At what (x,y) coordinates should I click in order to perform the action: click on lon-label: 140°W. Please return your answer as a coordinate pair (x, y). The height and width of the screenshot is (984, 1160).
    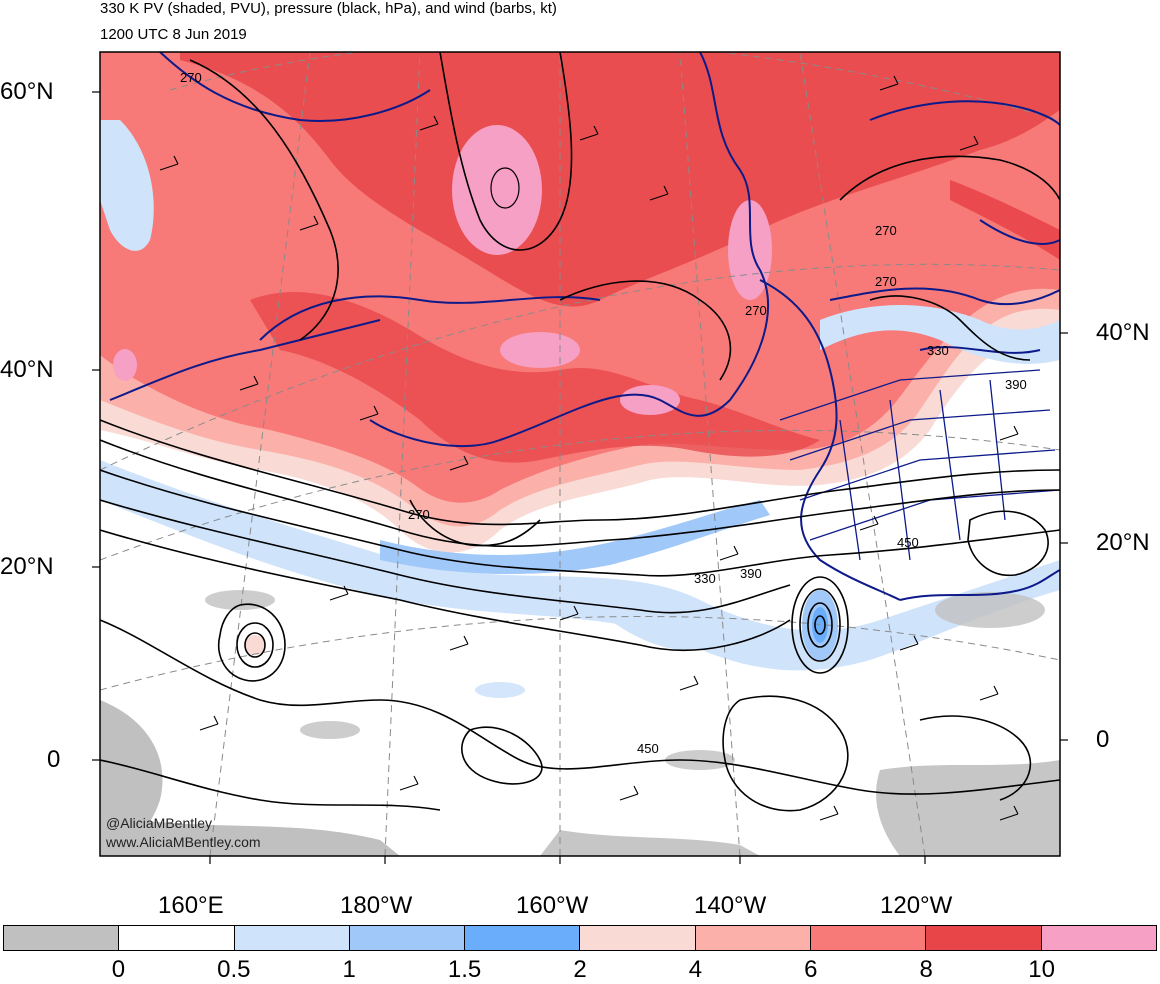
    Looking at the image, I should click on (730, 905).